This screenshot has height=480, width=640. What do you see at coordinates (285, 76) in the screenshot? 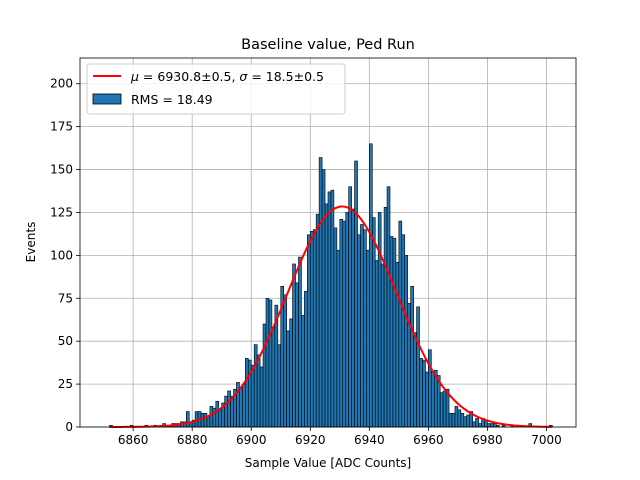
I see `legend-fit-text-2: = 18.5±0.5` at bounding box center [285, 76].